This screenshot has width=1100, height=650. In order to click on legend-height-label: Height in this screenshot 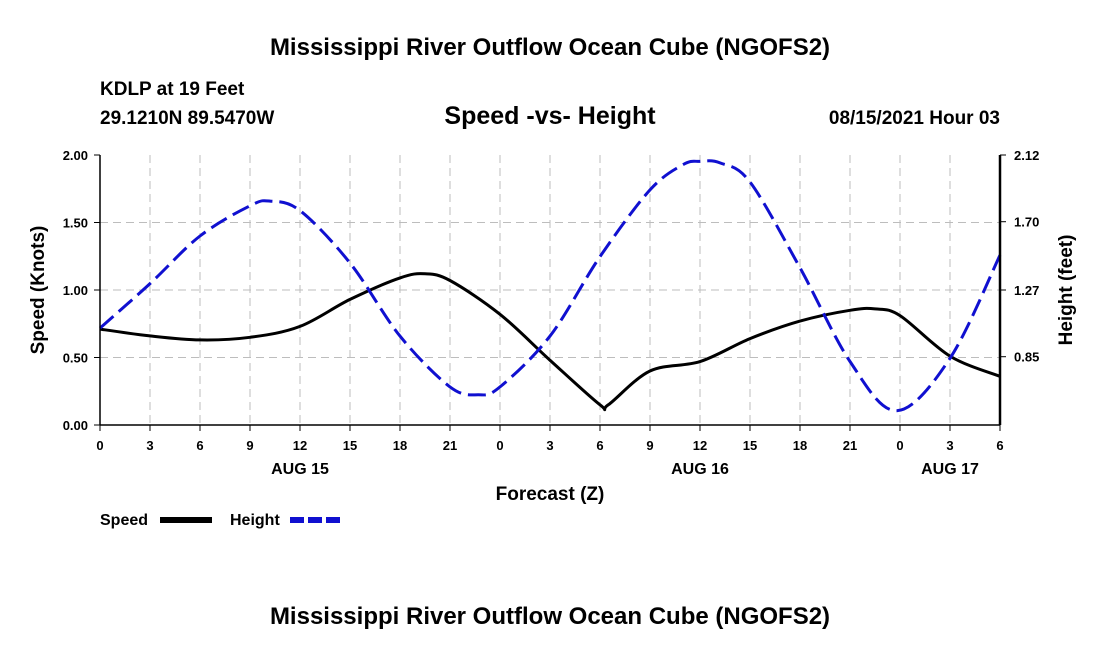, I will do `click(255, 520)`.